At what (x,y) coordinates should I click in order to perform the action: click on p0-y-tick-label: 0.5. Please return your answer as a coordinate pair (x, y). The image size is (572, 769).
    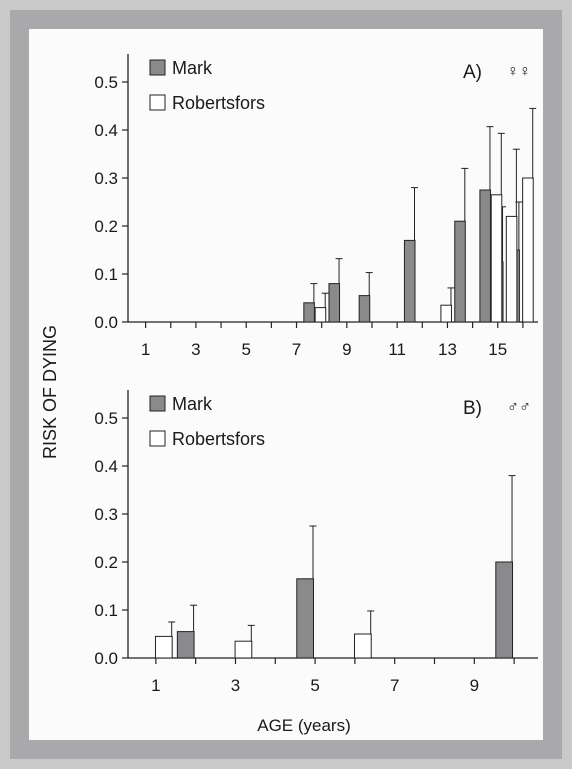
    Looking at the image, I should click on (106, 82).